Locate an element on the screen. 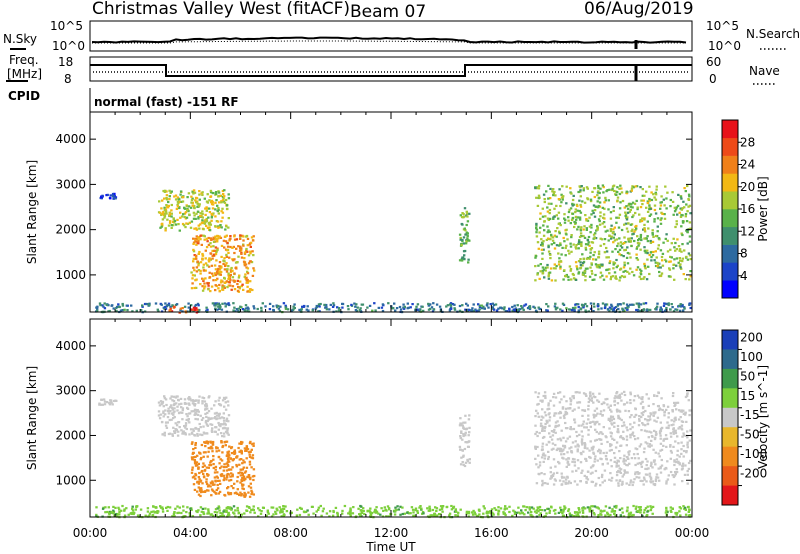 This screenshot has height=554, width=800. noise-sky-trace is located at coordinates (389, 40).